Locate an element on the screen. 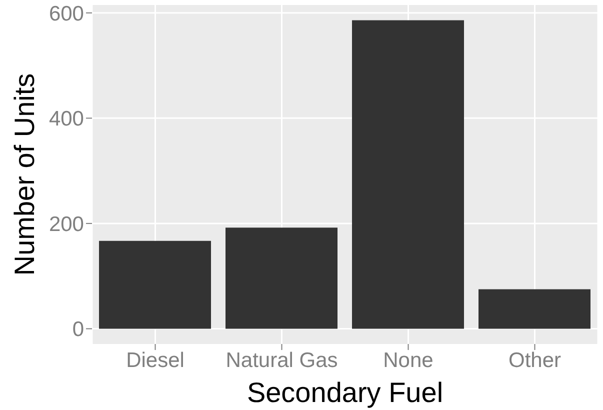 The height and width of the screenshot is (410, 603). x-tick-label: Other is located at coordinates (535, 360).